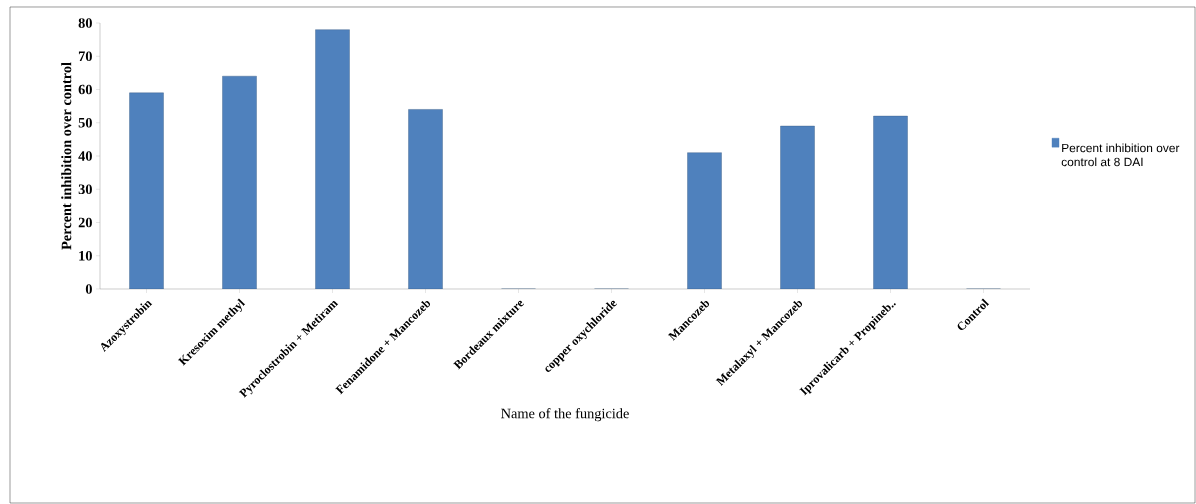  I want to click on y-tick-label: 70, so click(85, 56).